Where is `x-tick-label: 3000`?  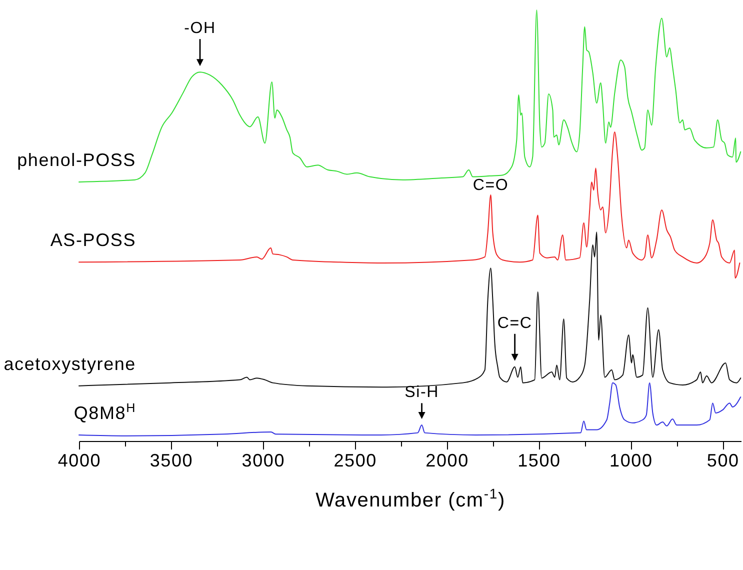
x-tick-label: 3000 is located at coordinates (264, 460).